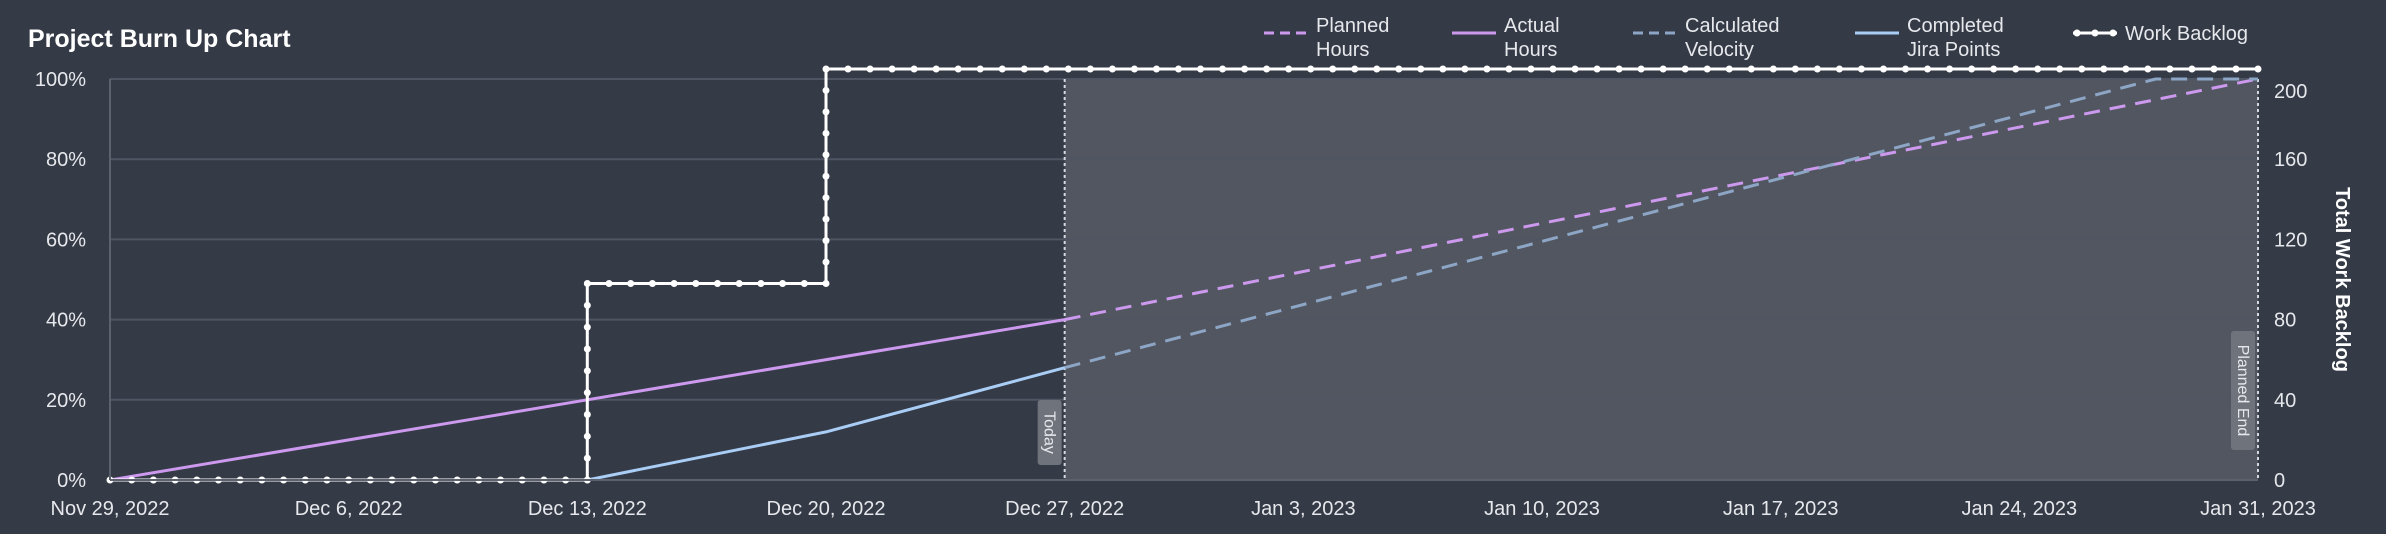 The width and height of the screenshot is (2386, 534). Describe the element at coordinates (1955, 26) in the screenshot. I see `legend-label: Completed` at that location.